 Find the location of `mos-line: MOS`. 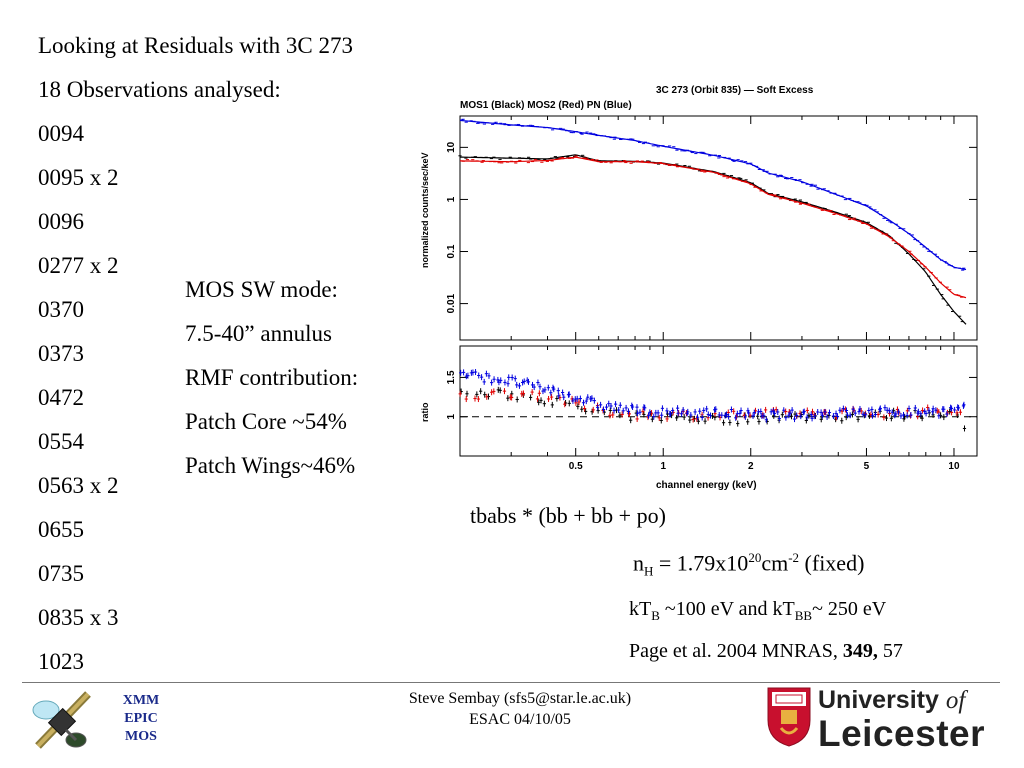

mos-line: MOS is located at coordinates (141, 736).